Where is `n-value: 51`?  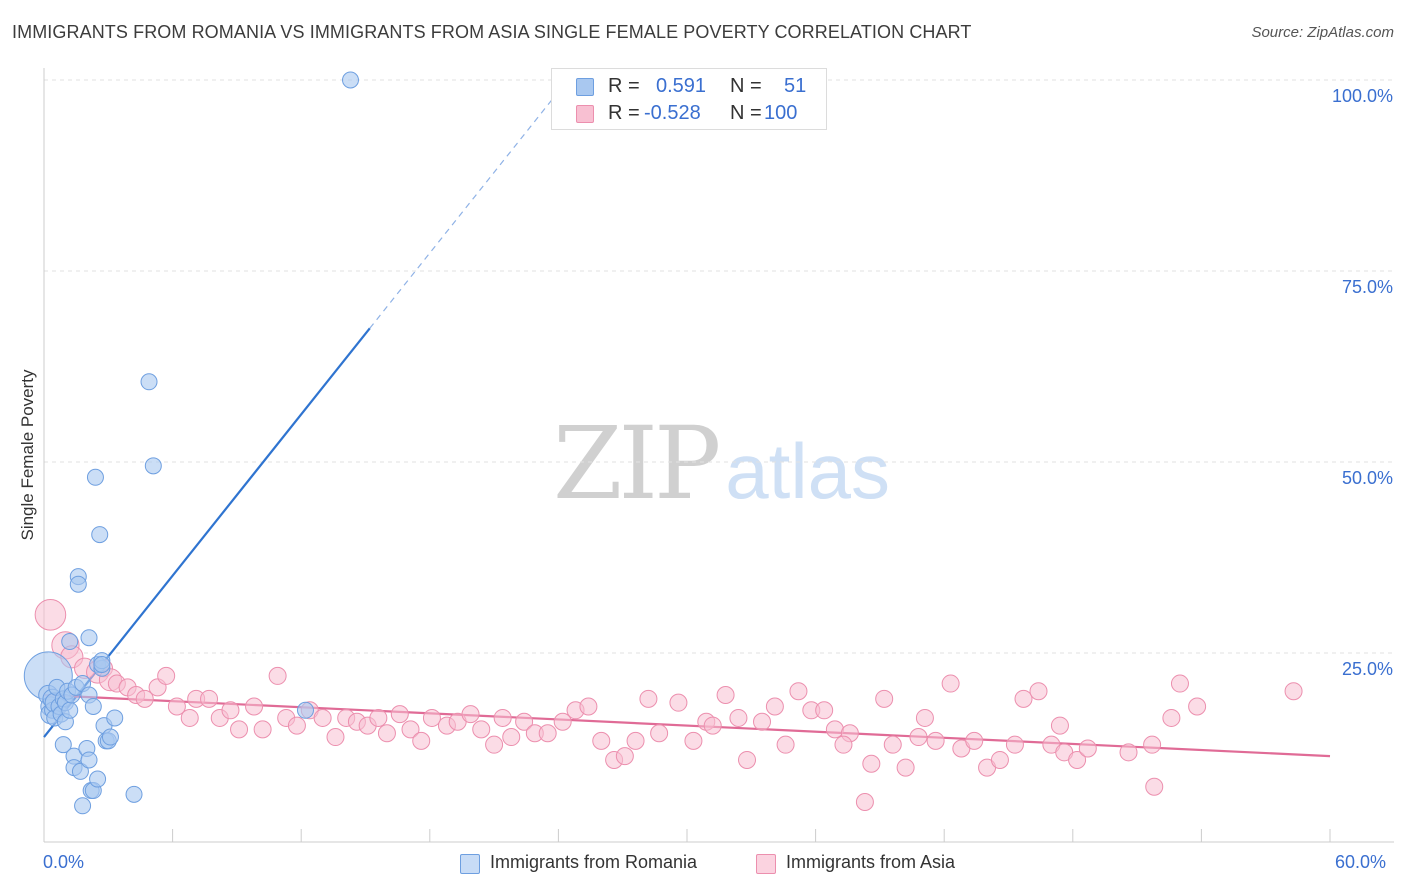
n-value: 51 is located at coordinates (795, 86).